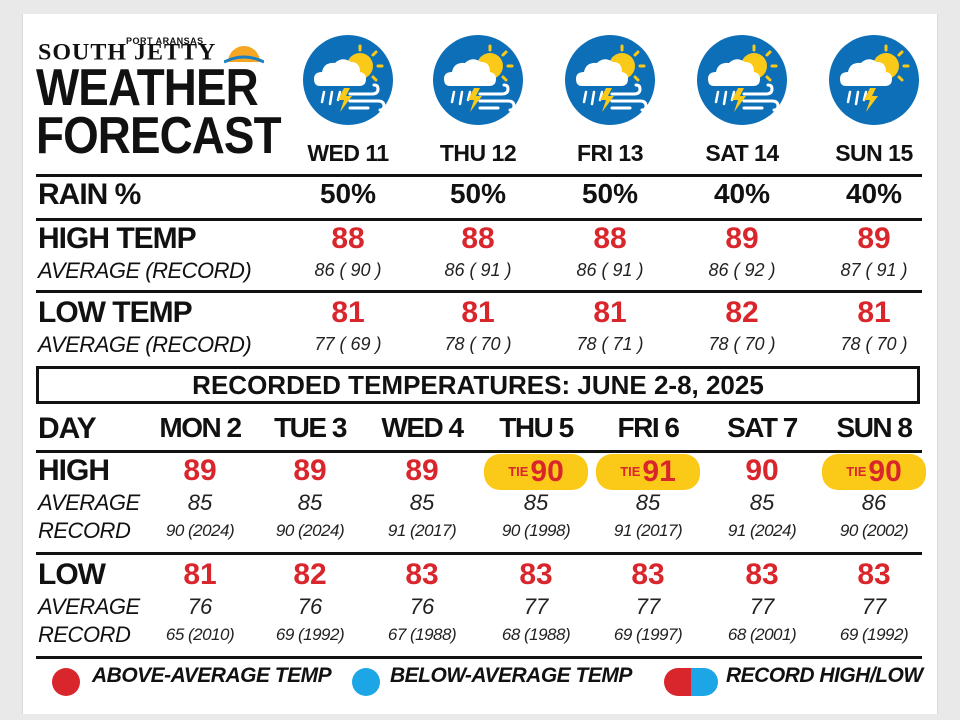 This screenshot has width=960, height=720. I want to click on recorded-high-record-label: RECORD, so click(84, 530).